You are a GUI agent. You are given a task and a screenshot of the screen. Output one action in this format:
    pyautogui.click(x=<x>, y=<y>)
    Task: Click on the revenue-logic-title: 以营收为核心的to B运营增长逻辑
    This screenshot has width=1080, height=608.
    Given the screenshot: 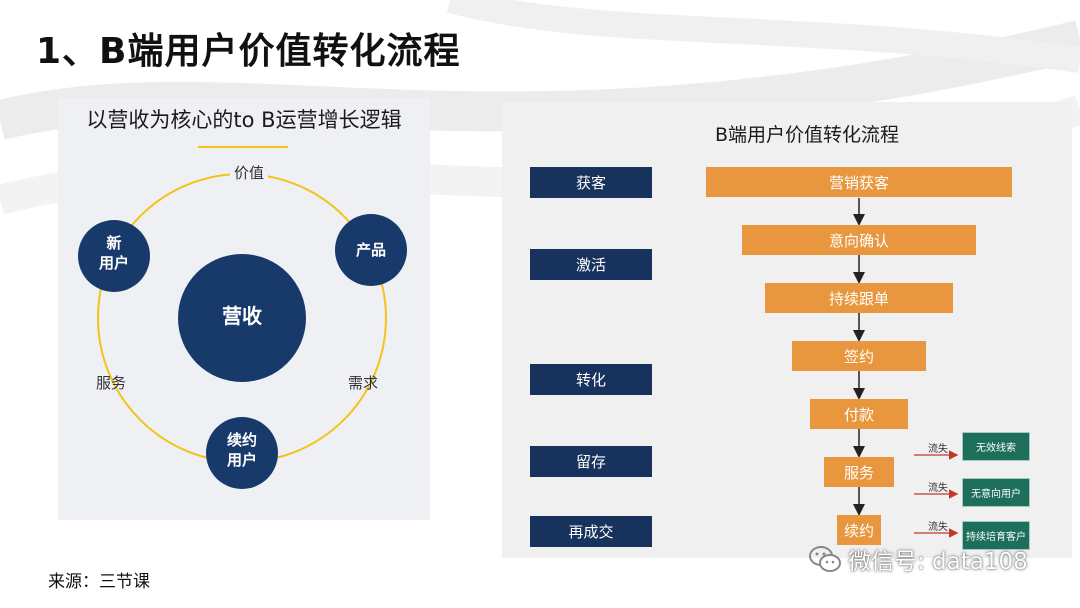 What is the action you would take?
    pyautogui.click(x=244, y=120)
    